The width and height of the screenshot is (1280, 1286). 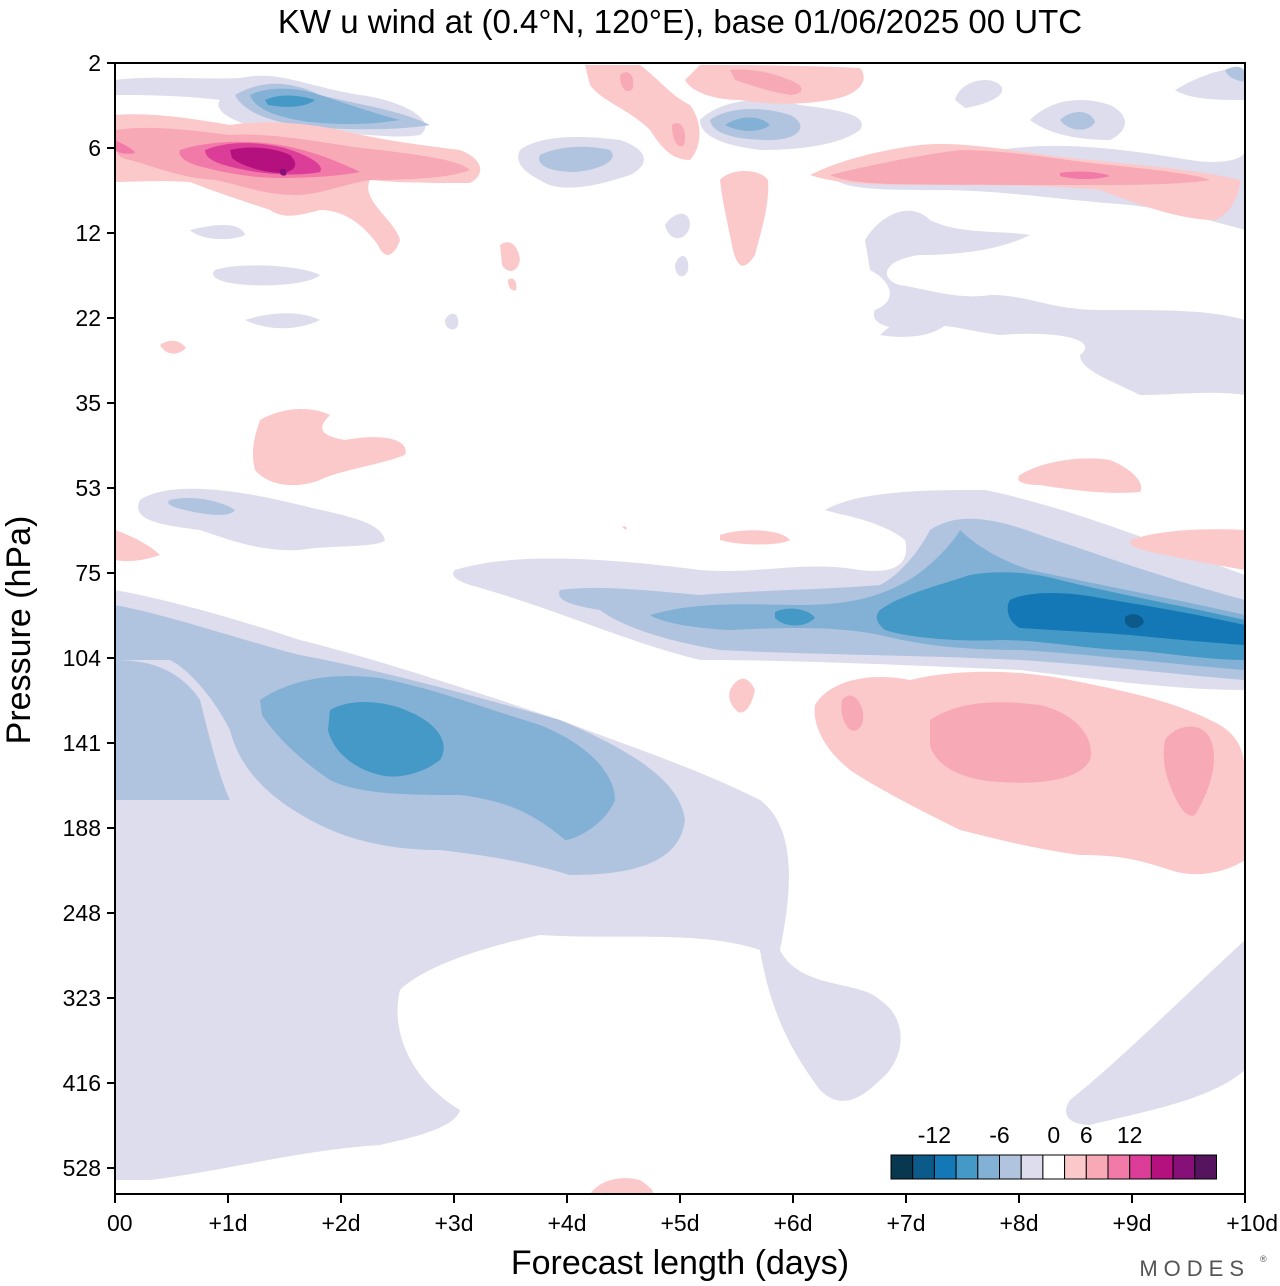 I want to click on contour-pink-22-left, so click(x=173, y=347).